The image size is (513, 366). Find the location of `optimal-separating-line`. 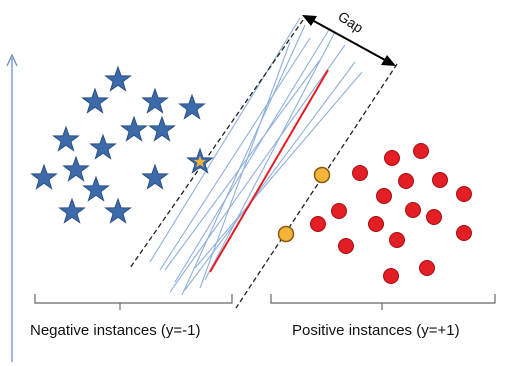

optimal-separating-line is located at coordinates (269, 171).